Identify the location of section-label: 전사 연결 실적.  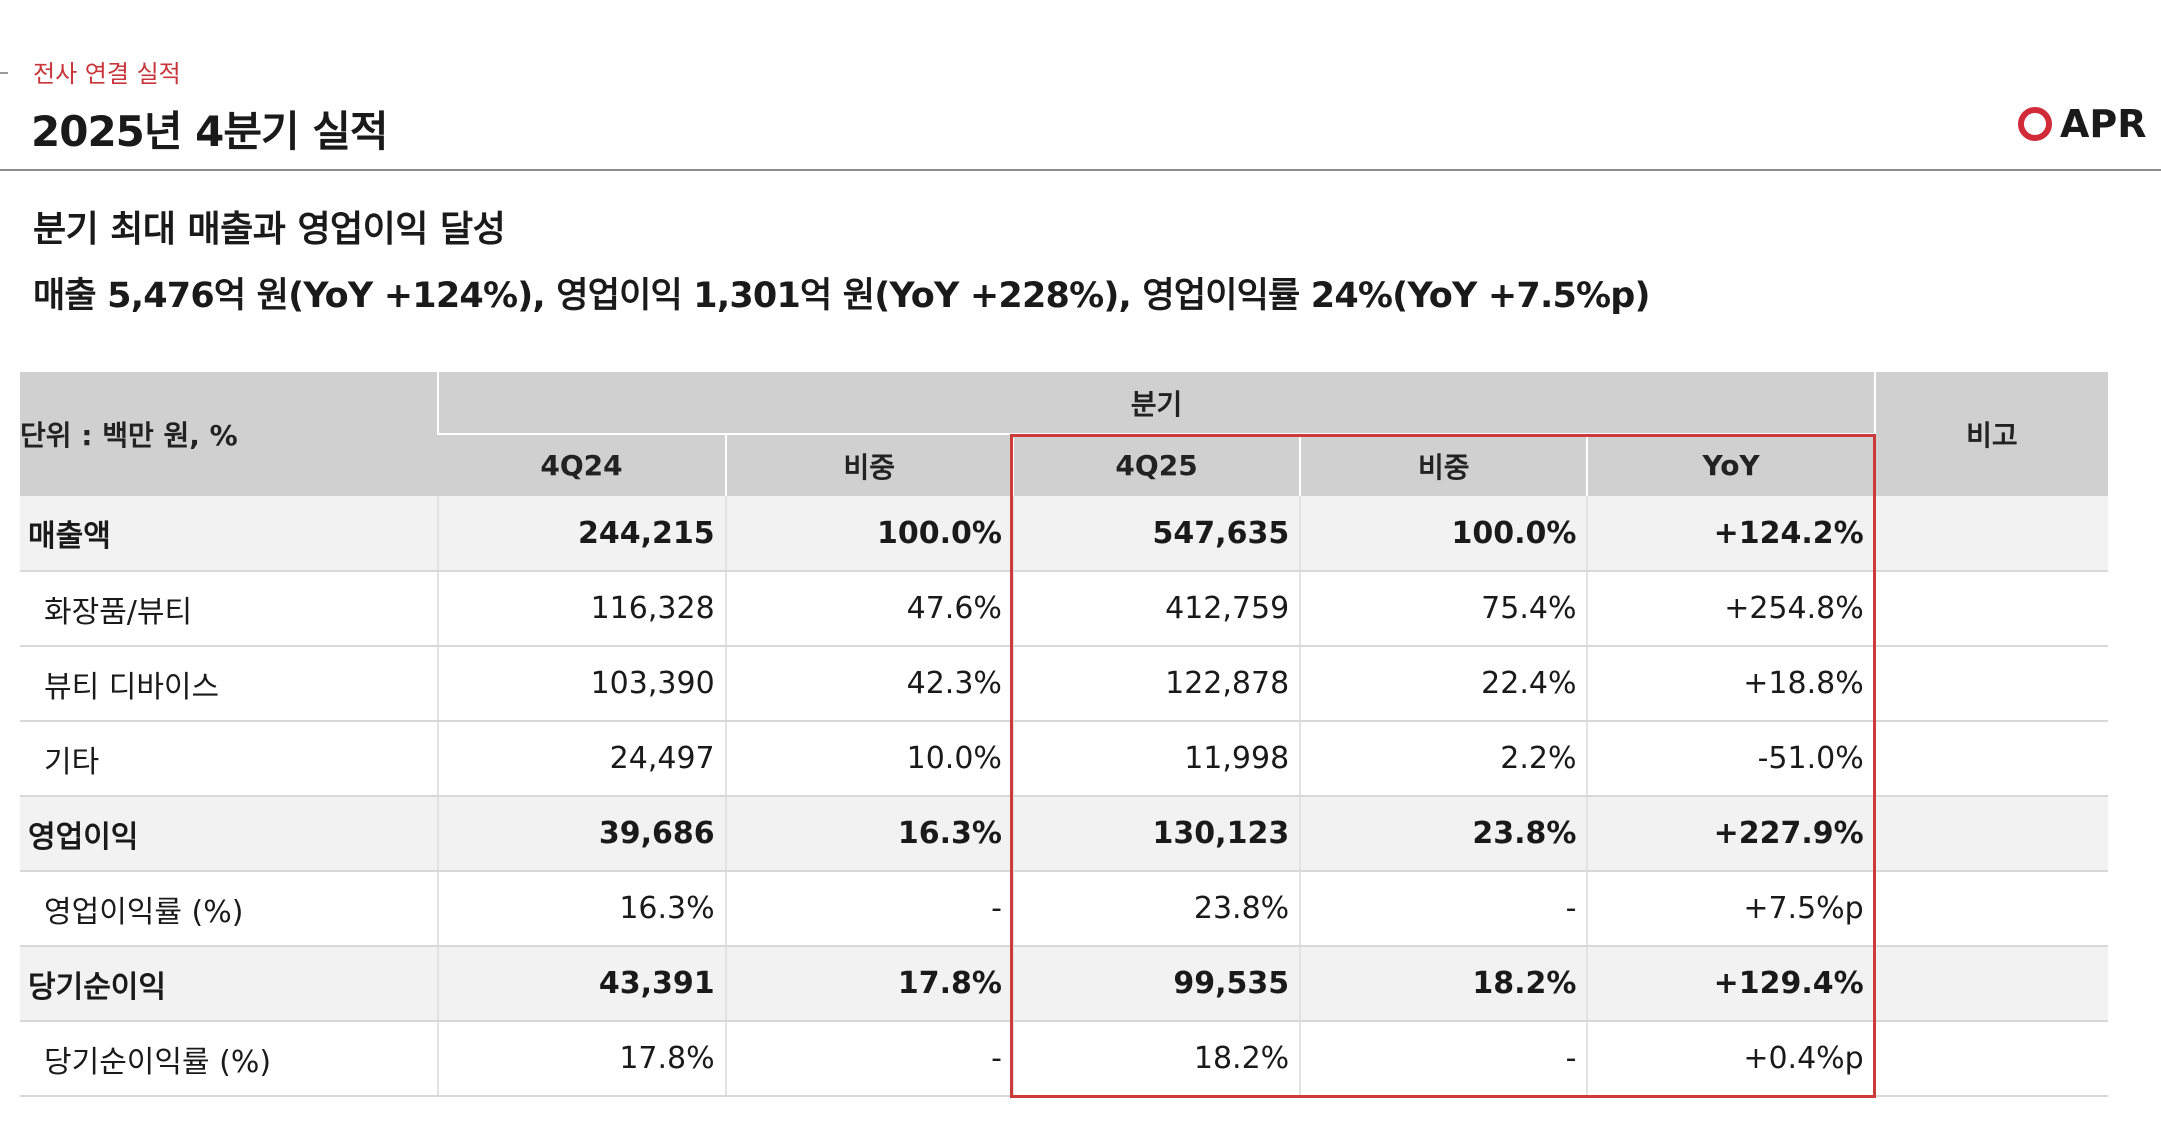
(107, 74).